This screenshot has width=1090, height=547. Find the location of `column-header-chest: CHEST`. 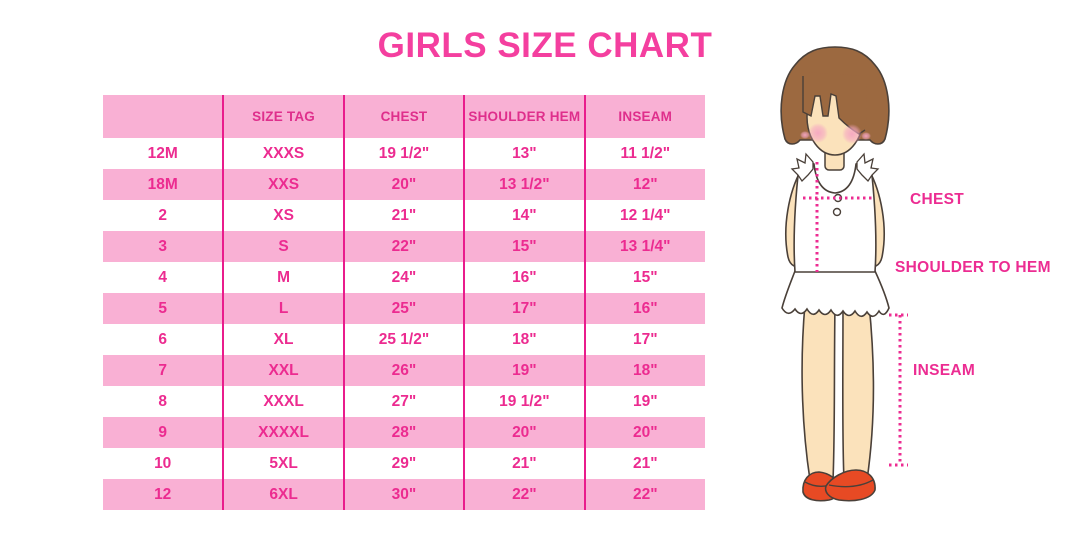

column-header-chest: CHEST is located at coordinates (403, 116).